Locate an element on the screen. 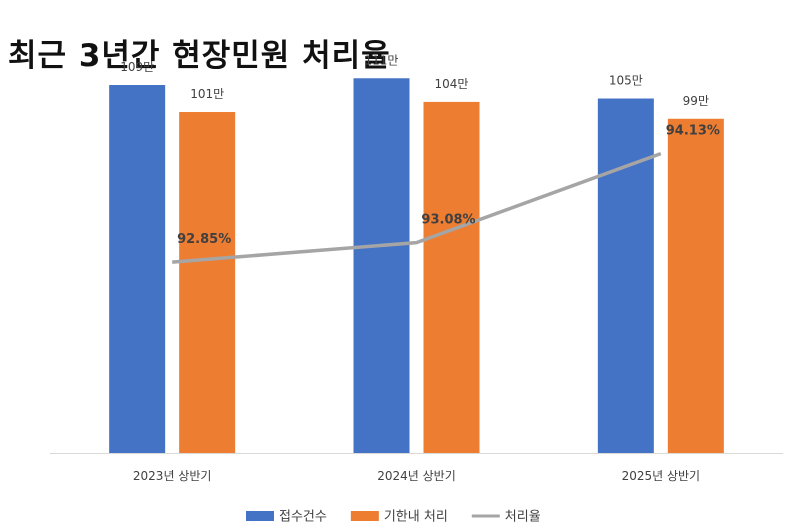 The width and height of the screenshot is (800, 527). bar-label-기한내-처리-1: 104만 is located at coordinates (452, 84).